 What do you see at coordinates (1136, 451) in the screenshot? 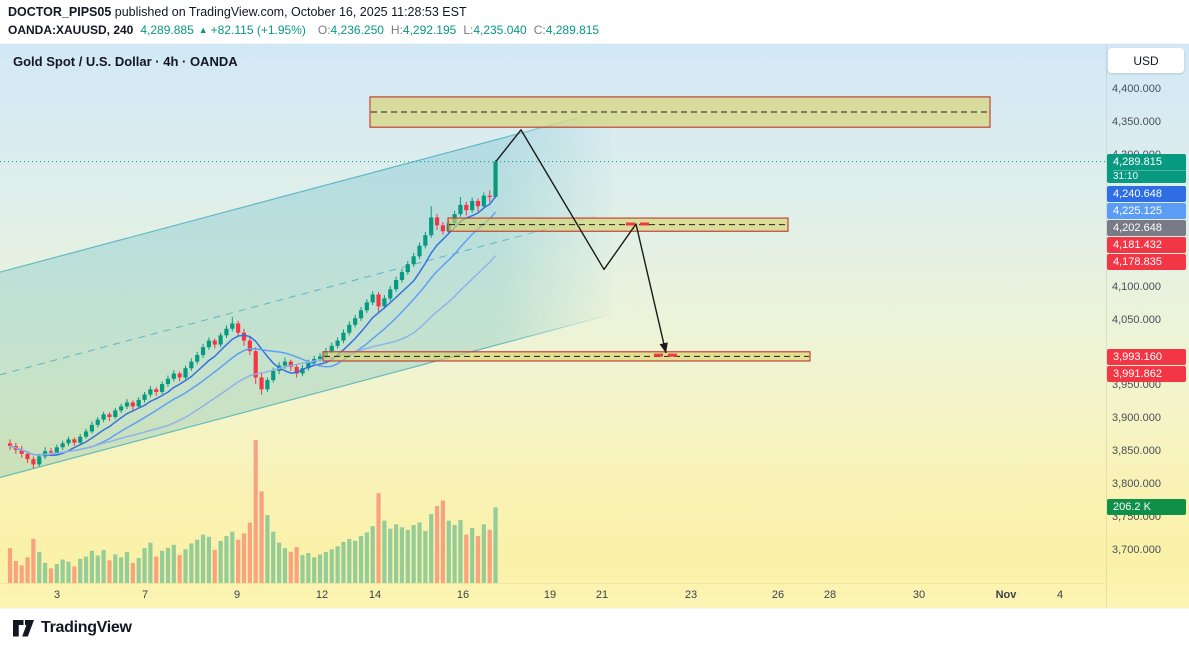
I see `price-axis-tick: 3,850.000` at bounding box center [1136, 451].